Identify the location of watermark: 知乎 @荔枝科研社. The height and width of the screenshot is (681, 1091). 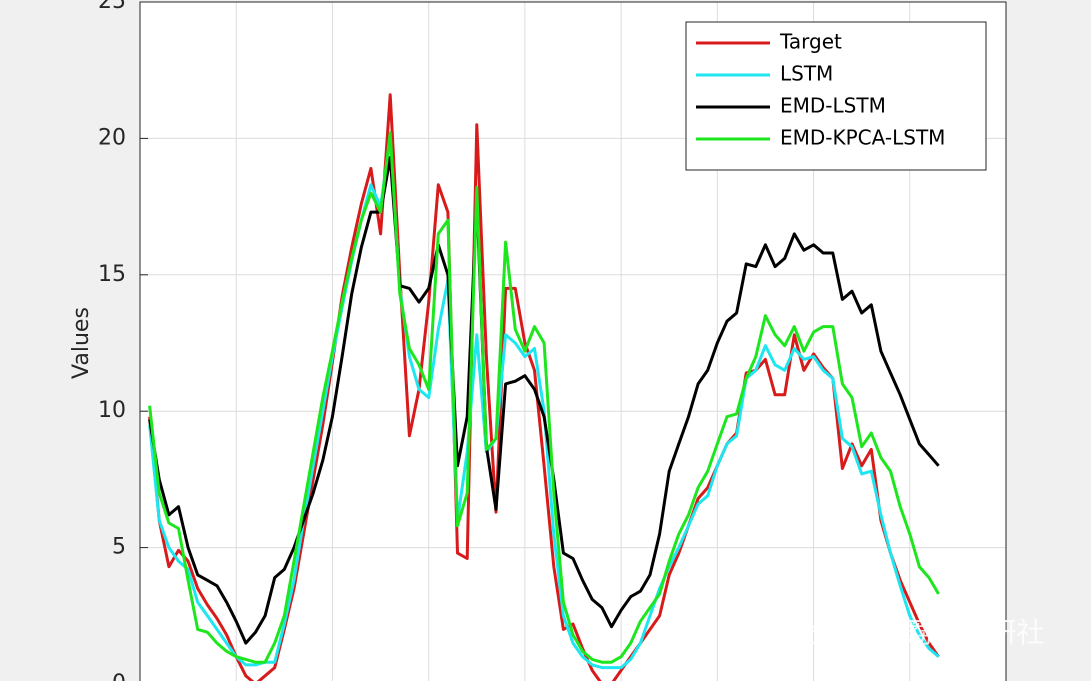
(928, 632).